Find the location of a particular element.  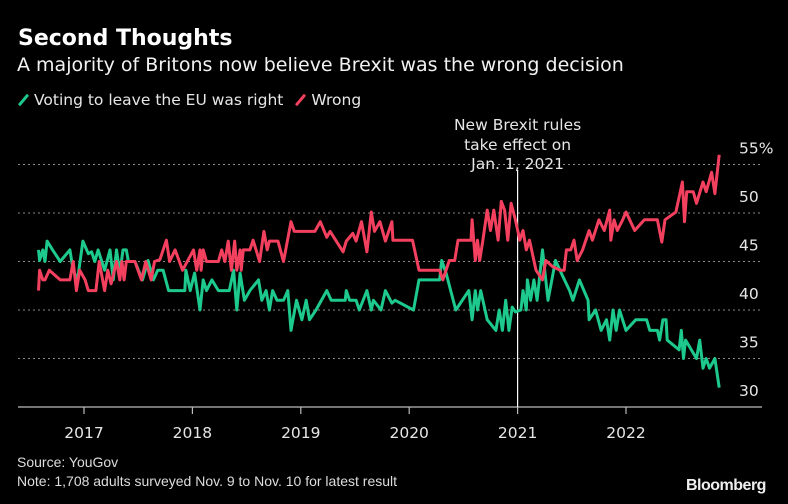

source-note: Source: YouGov is located at coordinates (68, 462).